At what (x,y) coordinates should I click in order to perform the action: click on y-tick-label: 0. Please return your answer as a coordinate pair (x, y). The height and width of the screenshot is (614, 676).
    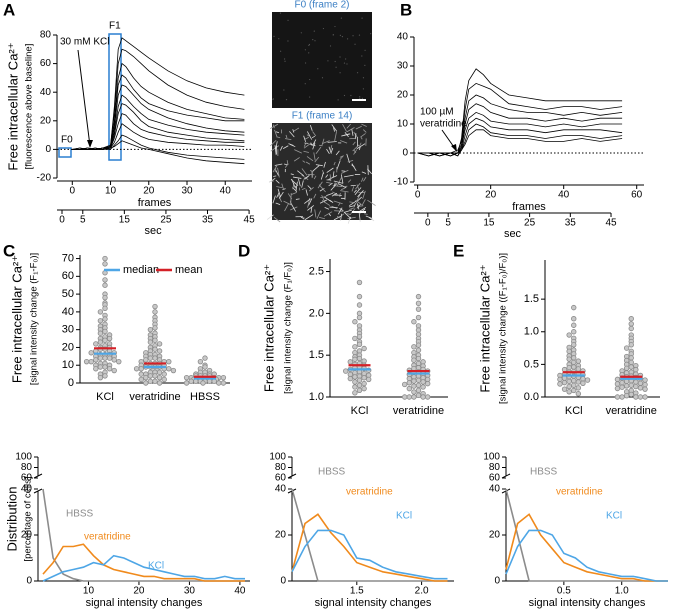
    Looking at the image, I should click on (405, 153).